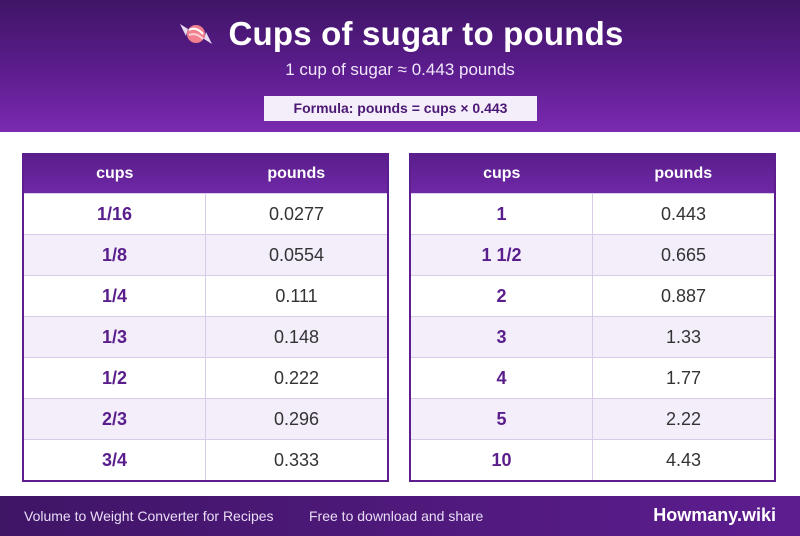  I want to click on cups-cell: 2/3, so click(115, 419).